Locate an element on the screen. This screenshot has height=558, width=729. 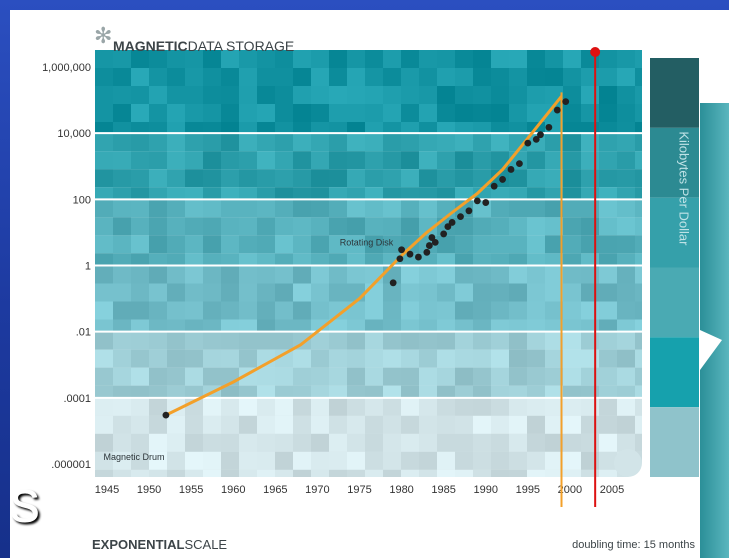
slide-title-fragment: s is located at coordinates (25, 501).